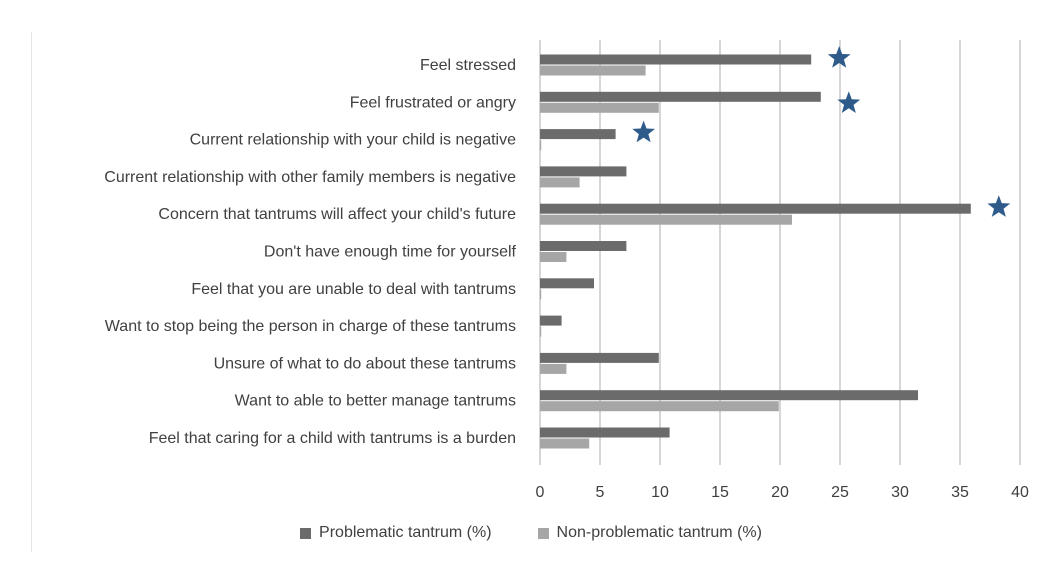 Image resolution: width=1062 pixels, height=578 pixels. I want to click on legend-swatch-problematic, so click(306, 533).